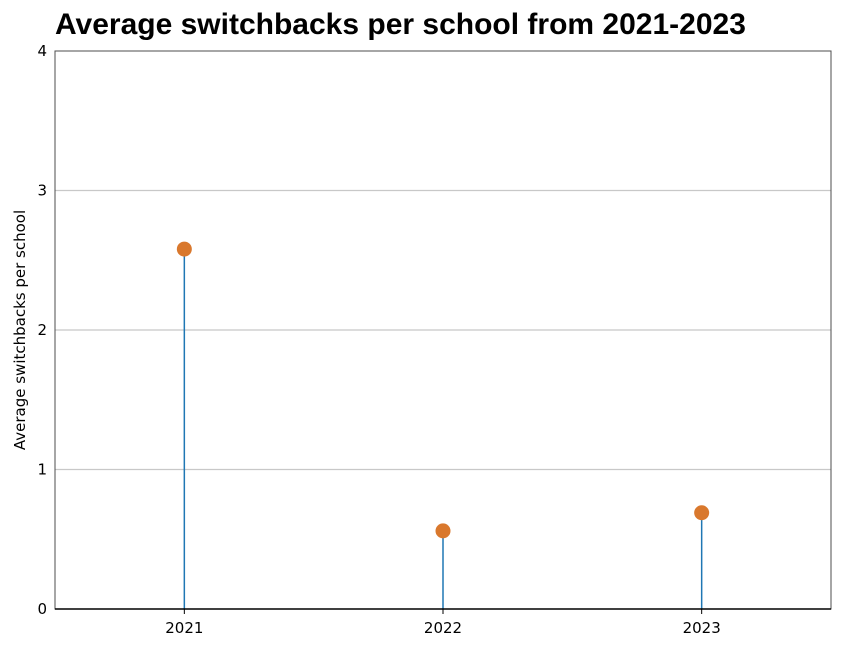 Image resolution: width=864 pixels, height=672 pixels. I want to click on x-tick-label: 2022, so click(443, 628).